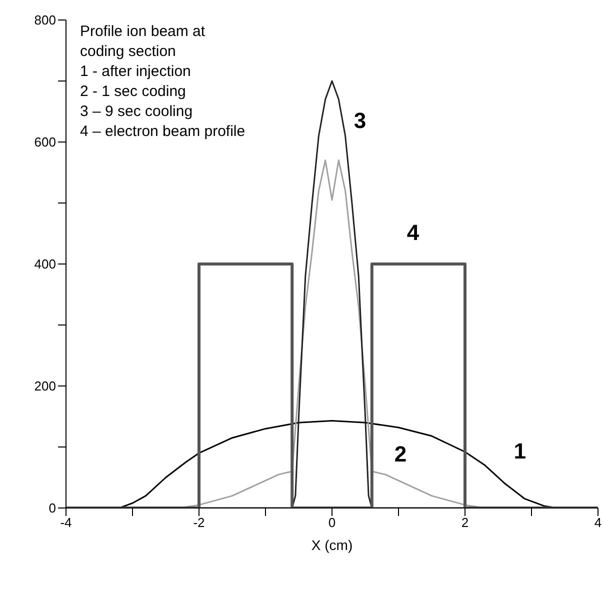  Describe the element at coordinates (45, 264) in the screenshot. I see `y-tick-label: 400` at that location.